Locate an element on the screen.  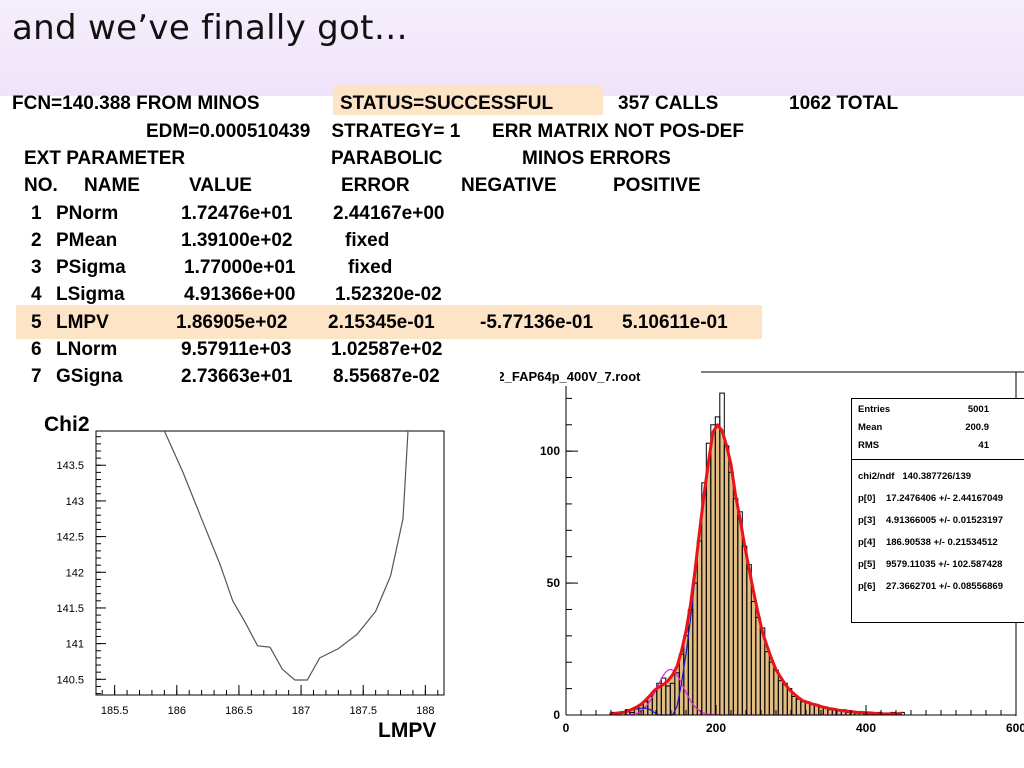
chi2-y-tick-label: 142 is located at coordinates (75, 573).